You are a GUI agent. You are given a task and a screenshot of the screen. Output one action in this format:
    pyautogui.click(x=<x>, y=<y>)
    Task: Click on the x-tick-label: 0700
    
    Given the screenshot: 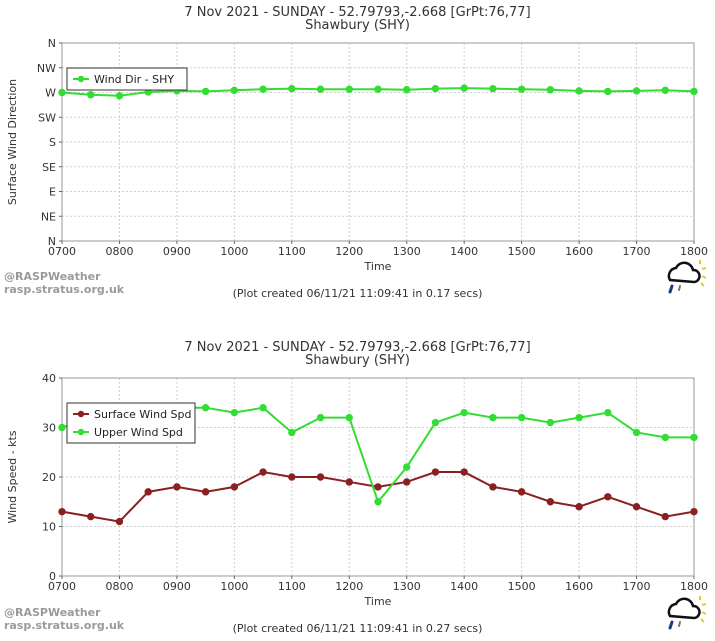 What is the action you would take?
    pyautogui.click(x=62, y=251)
    